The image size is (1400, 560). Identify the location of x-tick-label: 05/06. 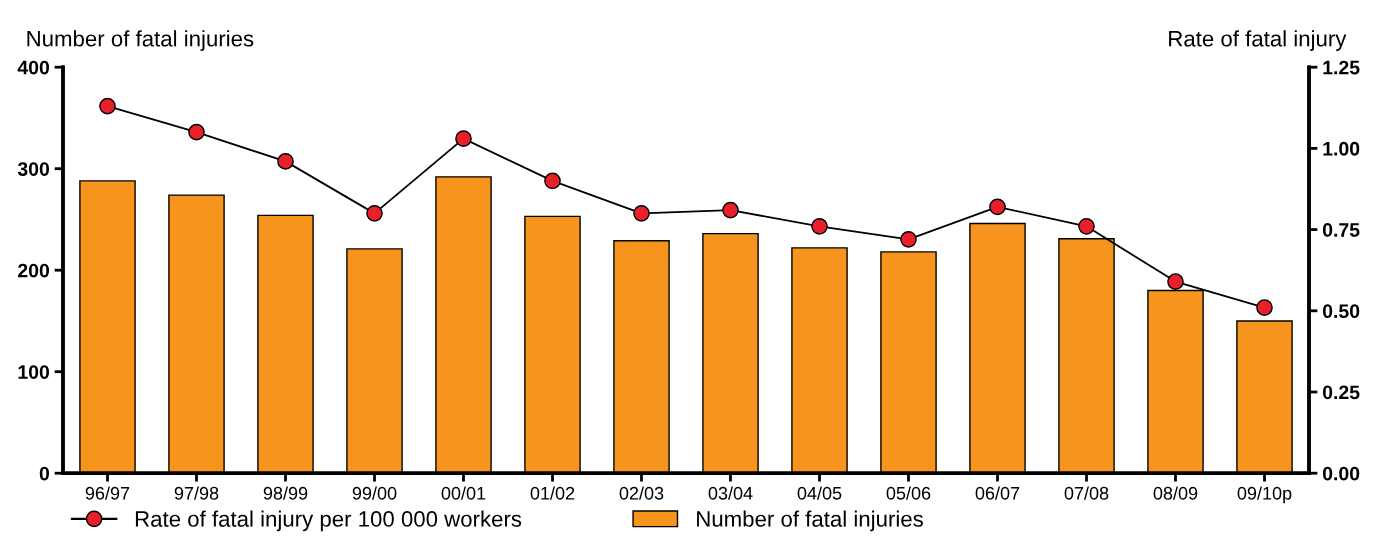
(908, 493).